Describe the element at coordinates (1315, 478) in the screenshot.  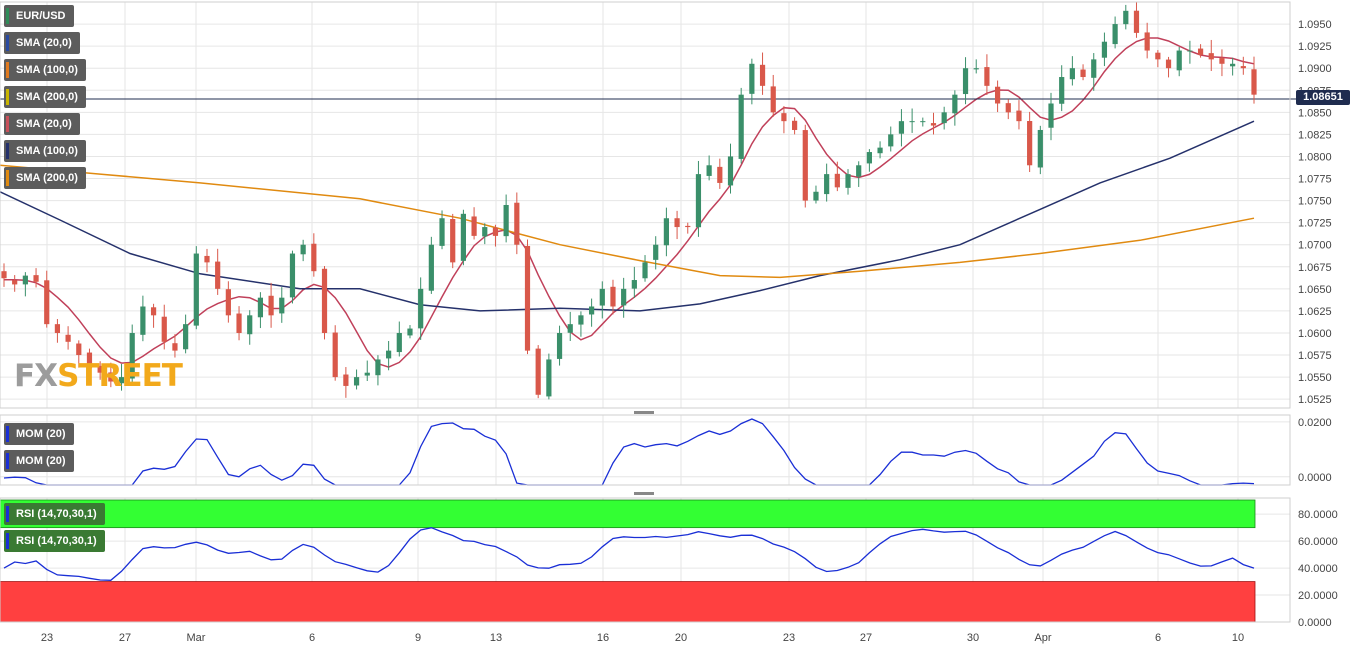
I see `momentum-y-tick-label: 0.0000` at that location.